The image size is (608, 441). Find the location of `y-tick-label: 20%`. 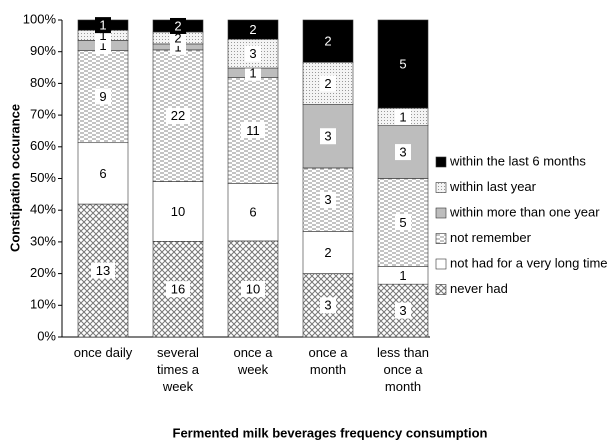

y-tick-label: 20% is located at coordinates (43, 272).